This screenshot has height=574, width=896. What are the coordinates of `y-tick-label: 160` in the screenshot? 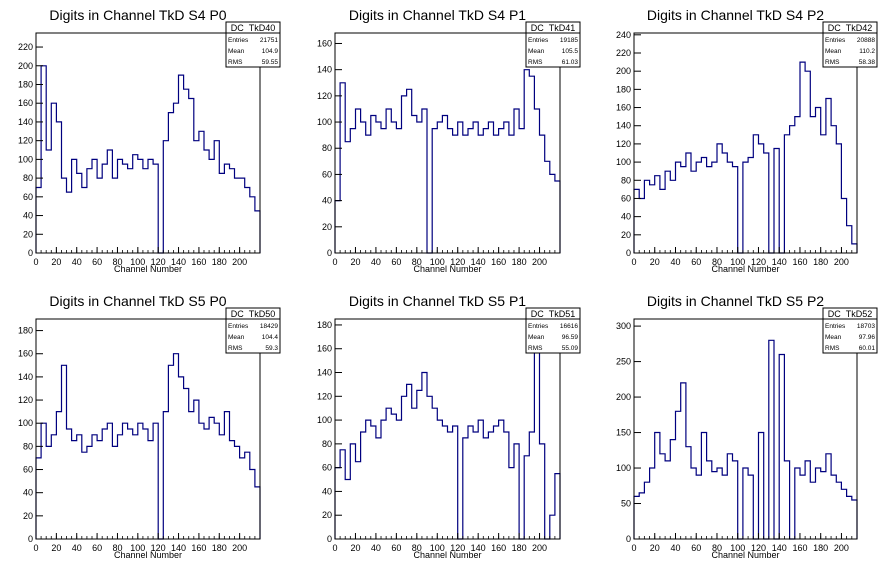 It's located at (324, 43).